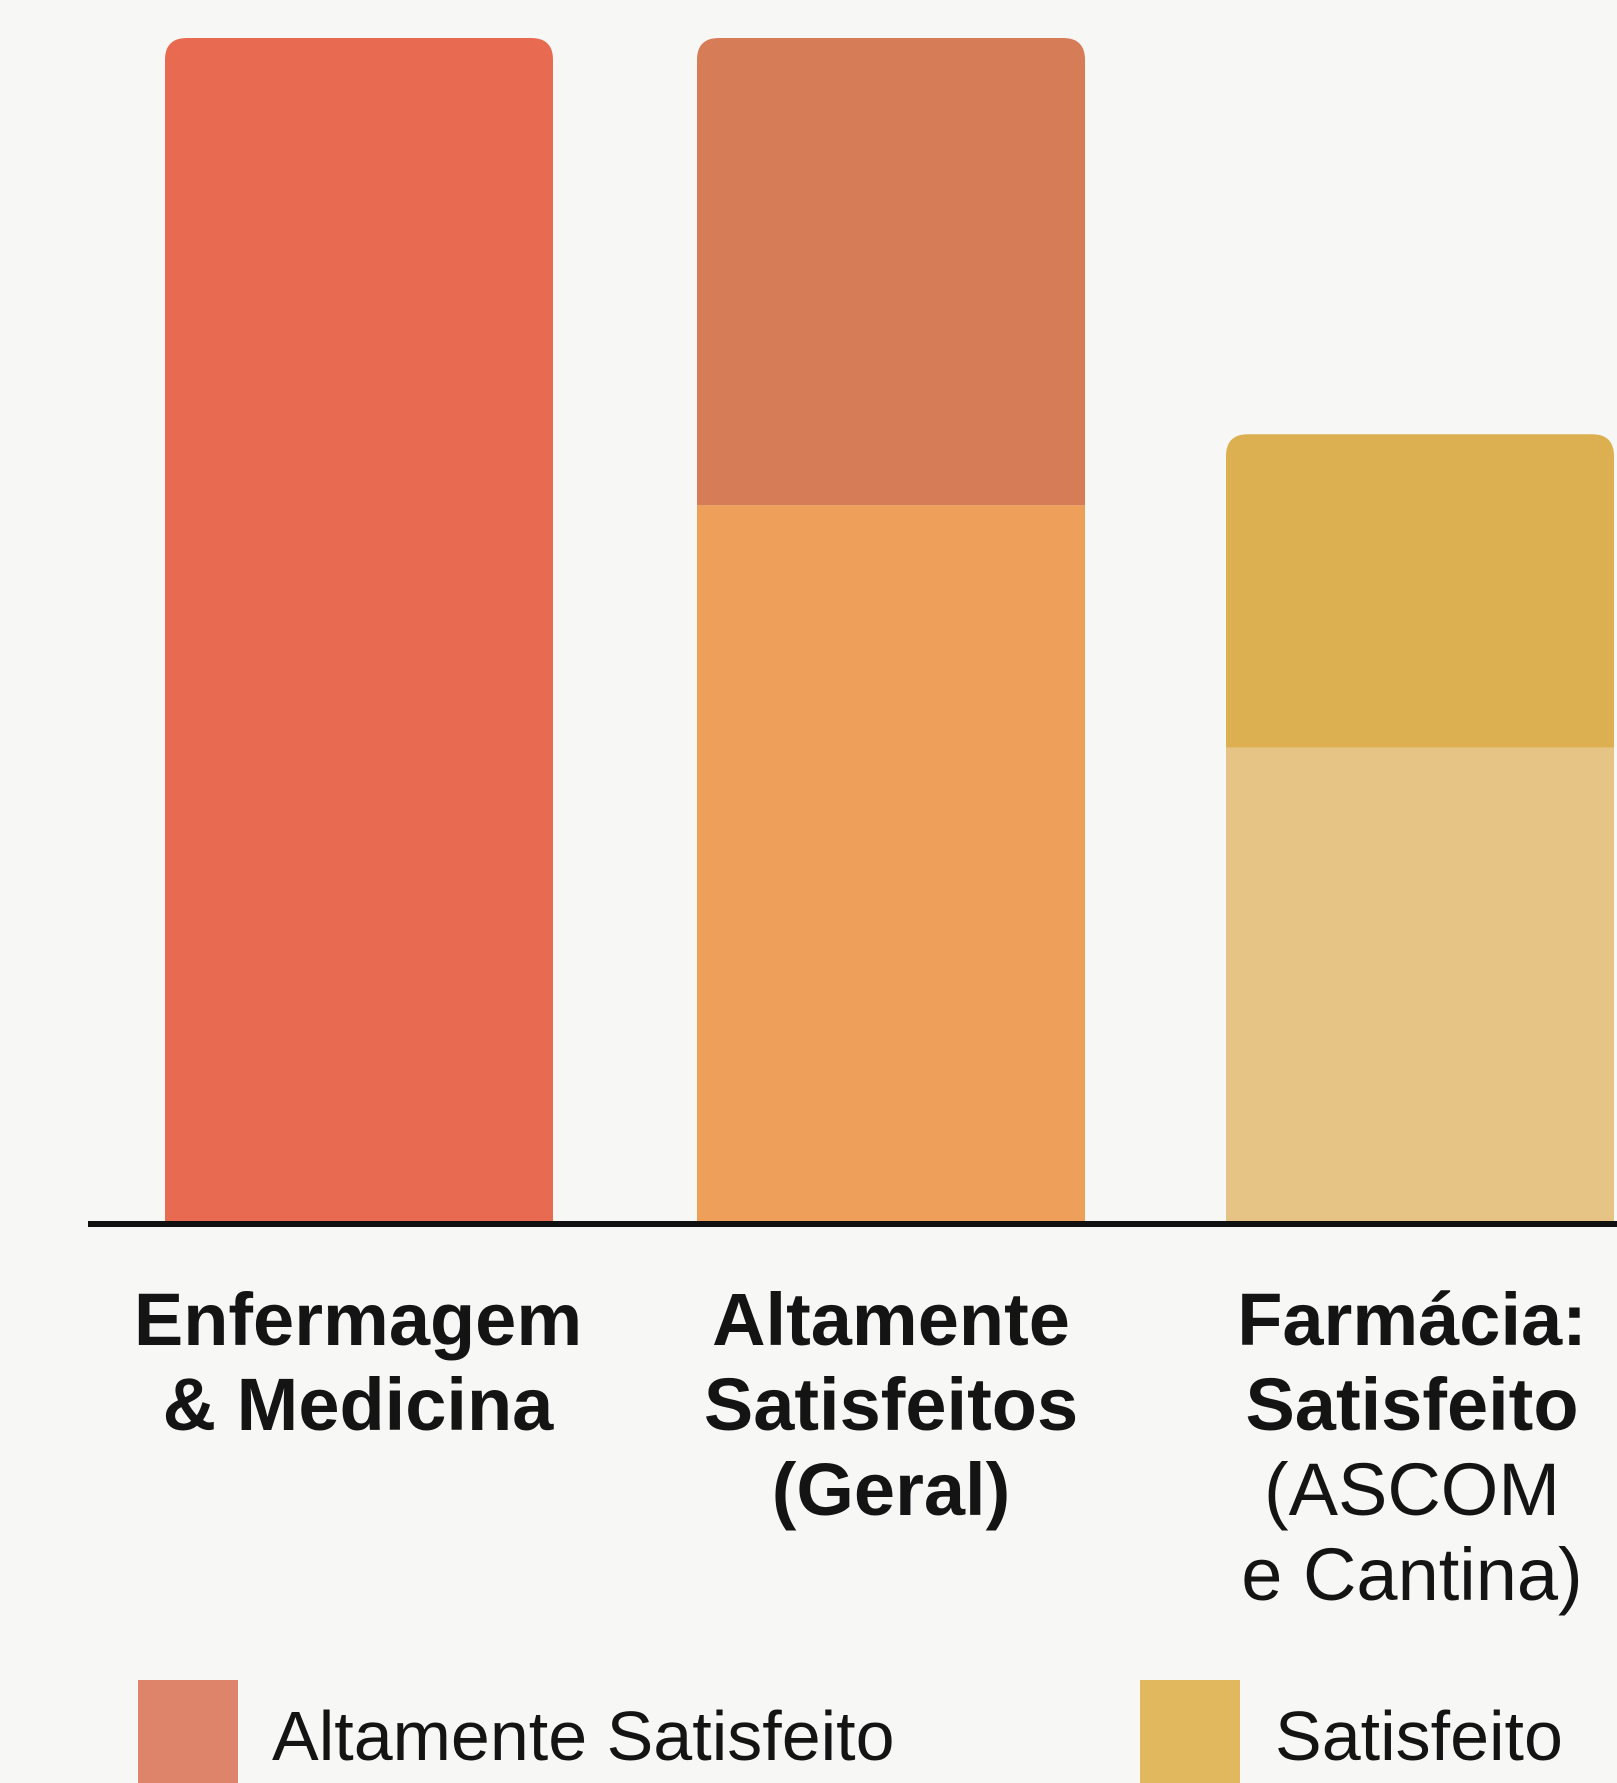 Image resolution: width=1617 pixels, height=1783 pixels. What do you see at coordinates (583, 1736) in the screenshot?
I see `legend-label-1: Altamente Satisfeito` at bounding box center [583, 1736].